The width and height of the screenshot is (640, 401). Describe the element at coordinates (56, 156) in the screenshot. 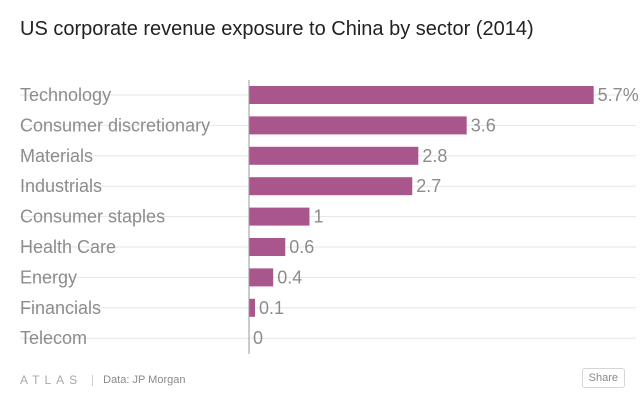

I see `category-label: Materials` at that location.